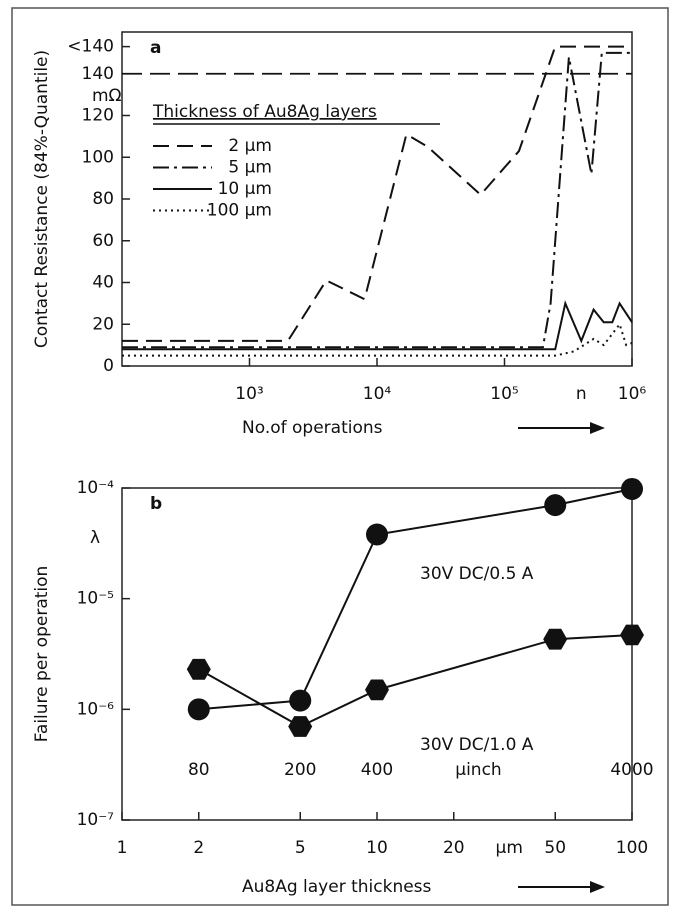  I want to click on y-tick-label: 10⁻⁵, so click(95, 599).